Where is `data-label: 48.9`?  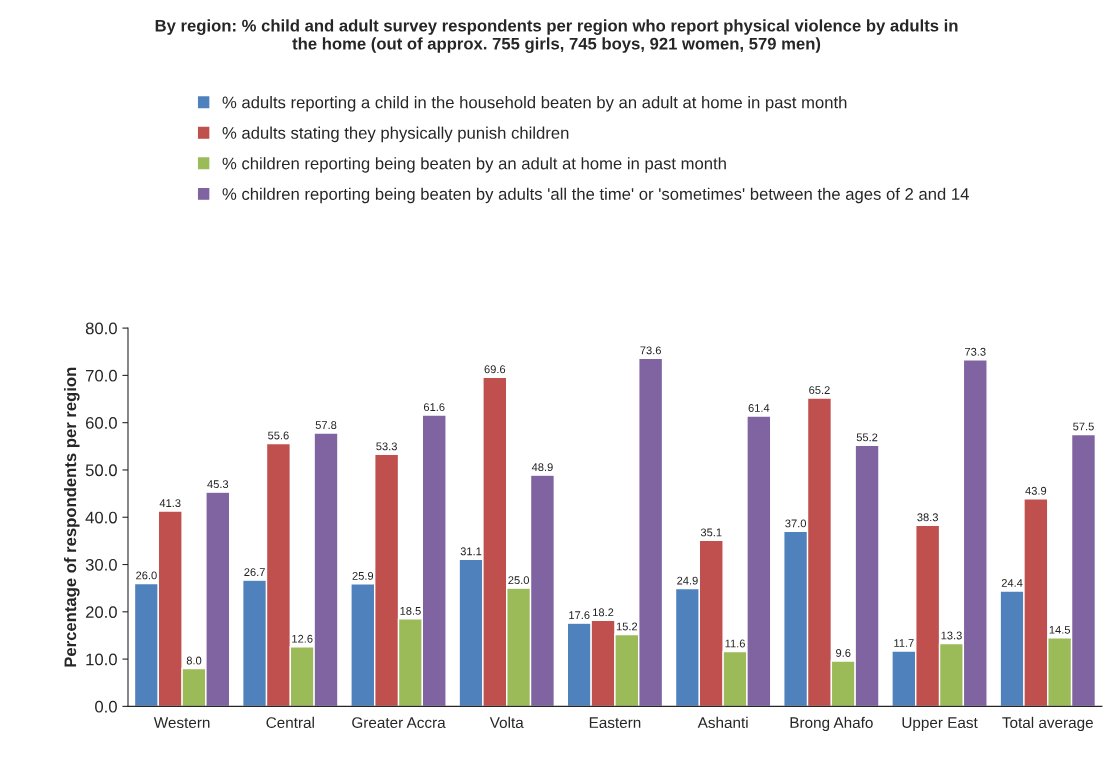 data-label: 48.9 is located at coordinates (542, 467).